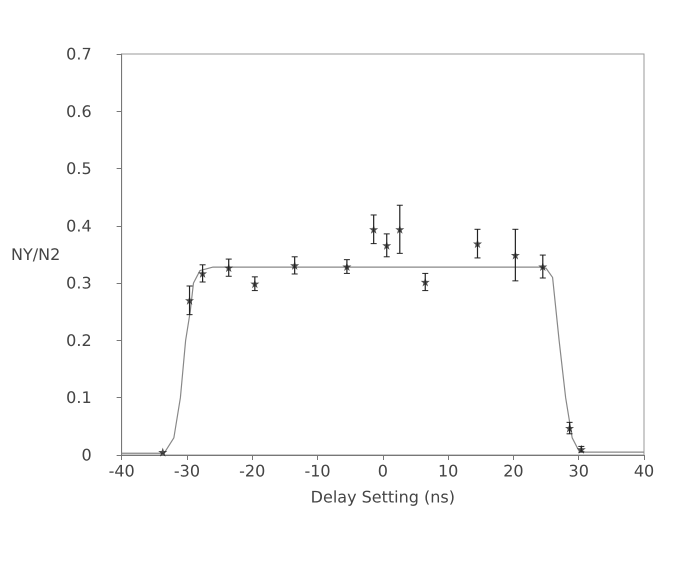 Image resolution: width=699 pixels, height=571 pixels. I want to click on x-tick-label: -20, so click(252, 471).